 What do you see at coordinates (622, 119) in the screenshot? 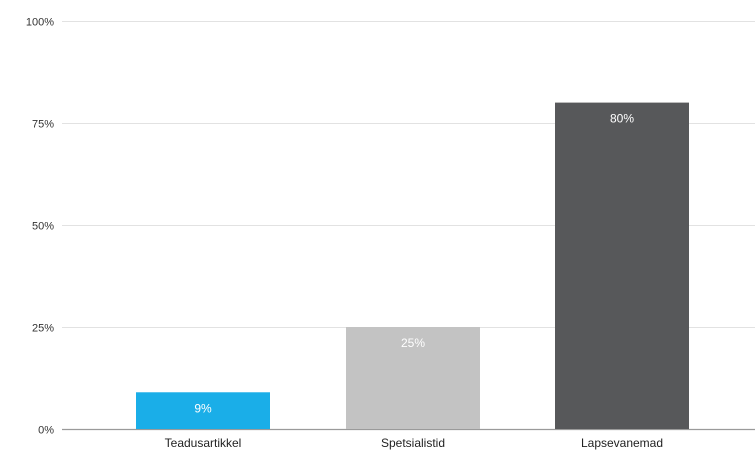
I see `data-label: 80%` at bounding box center [622, 119].